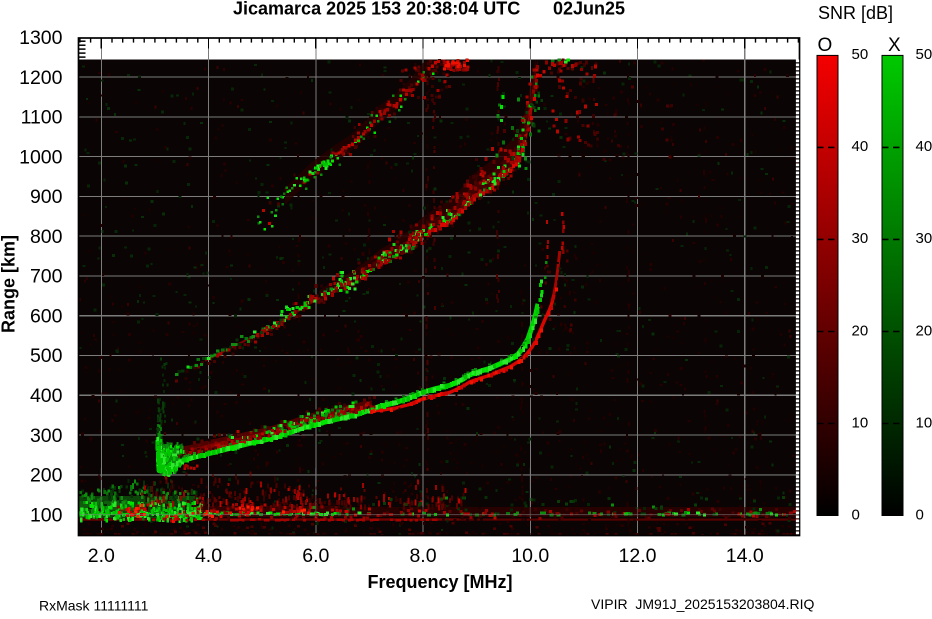 The image size is (932, 619). Describe the element at coordinates (46, 436) in the screenshot. I see `svg-text: 300` at that location.